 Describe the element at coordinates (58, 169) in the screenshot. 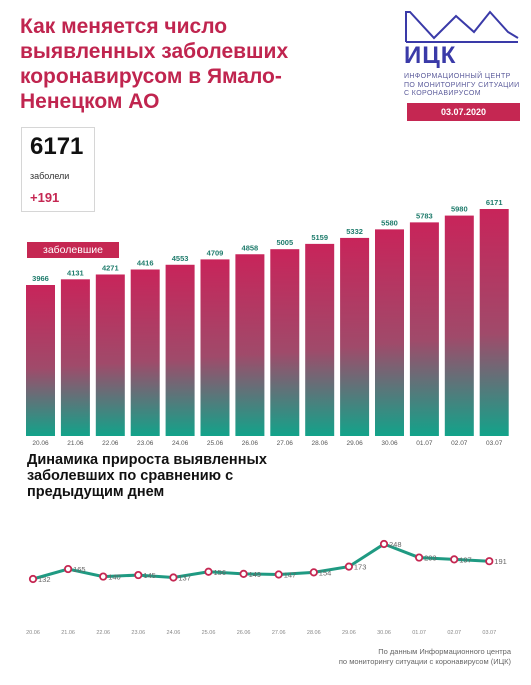

I see `summary-card: 6171 заболели +191` at that location.